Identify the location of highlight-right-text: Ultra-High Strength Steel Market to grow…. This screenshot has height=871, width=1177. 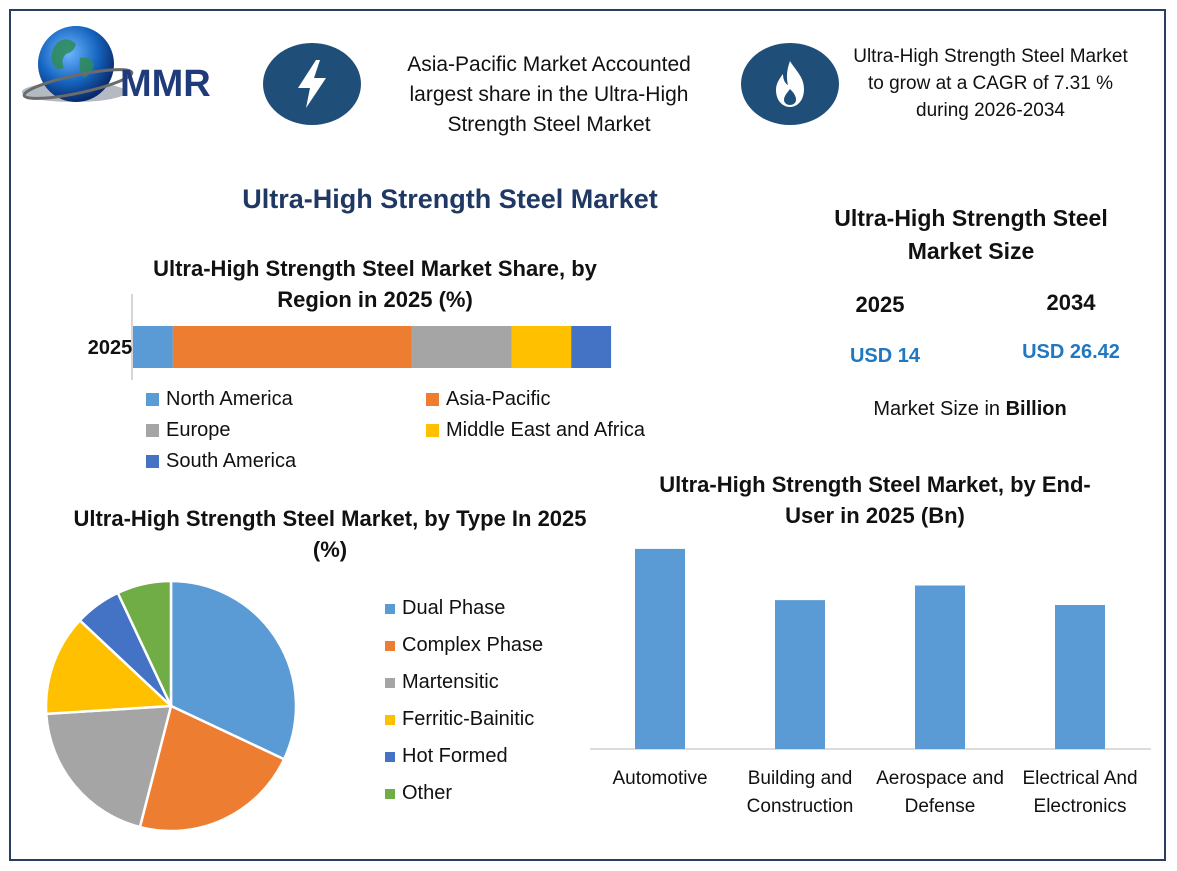
(990, 83).